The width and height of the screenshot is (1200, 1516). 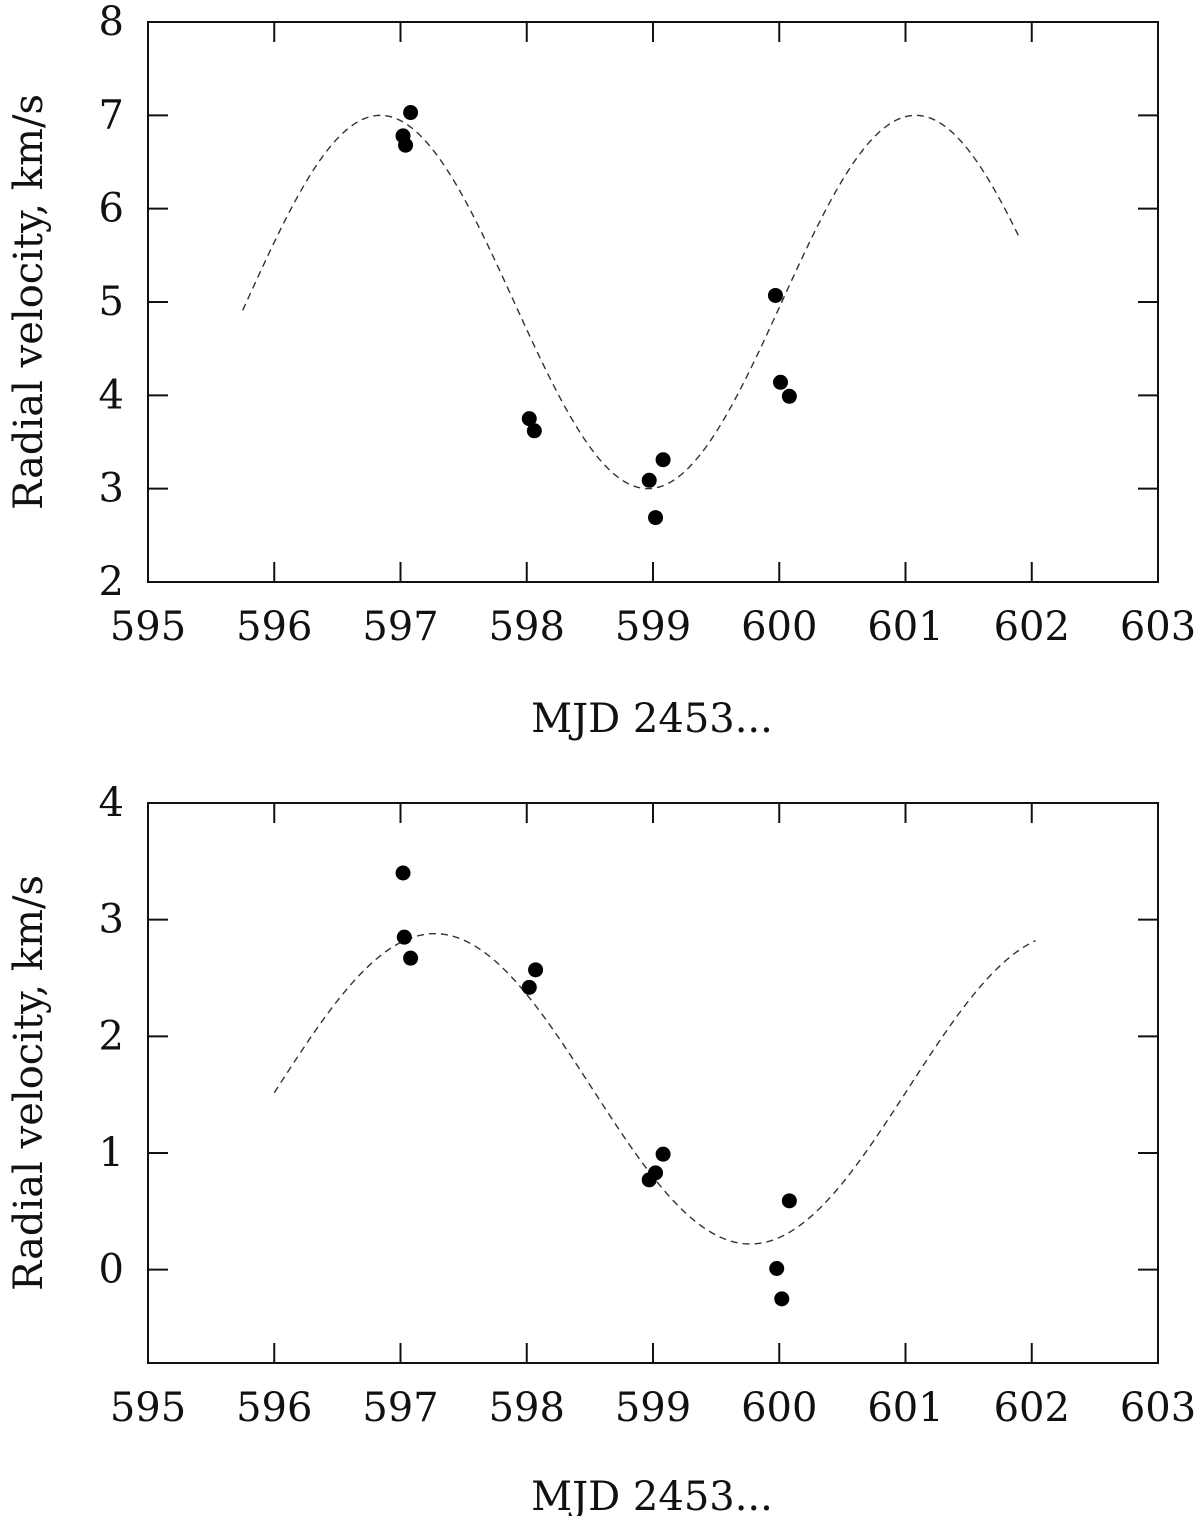 I want to click on y-tick-labels: 2 3 4 5 6 7 8, so click(x=111, y=302).